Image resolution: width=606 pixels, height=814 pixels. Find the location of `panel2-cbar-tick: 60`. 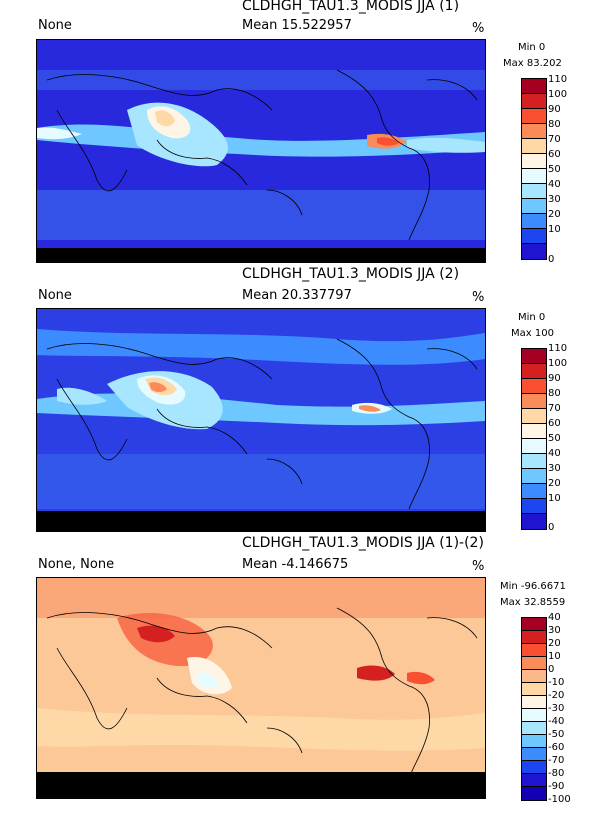

panel2-cbar-tick: 60 is located at coordinates (554, 423).